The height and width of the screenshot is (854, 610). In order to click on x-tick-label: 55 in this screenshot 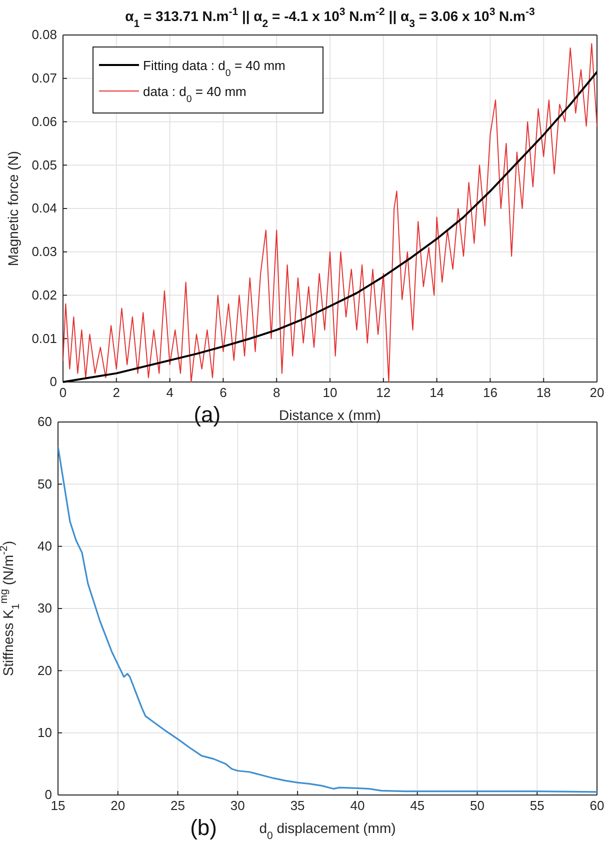, I will do `click(537, 806)`.